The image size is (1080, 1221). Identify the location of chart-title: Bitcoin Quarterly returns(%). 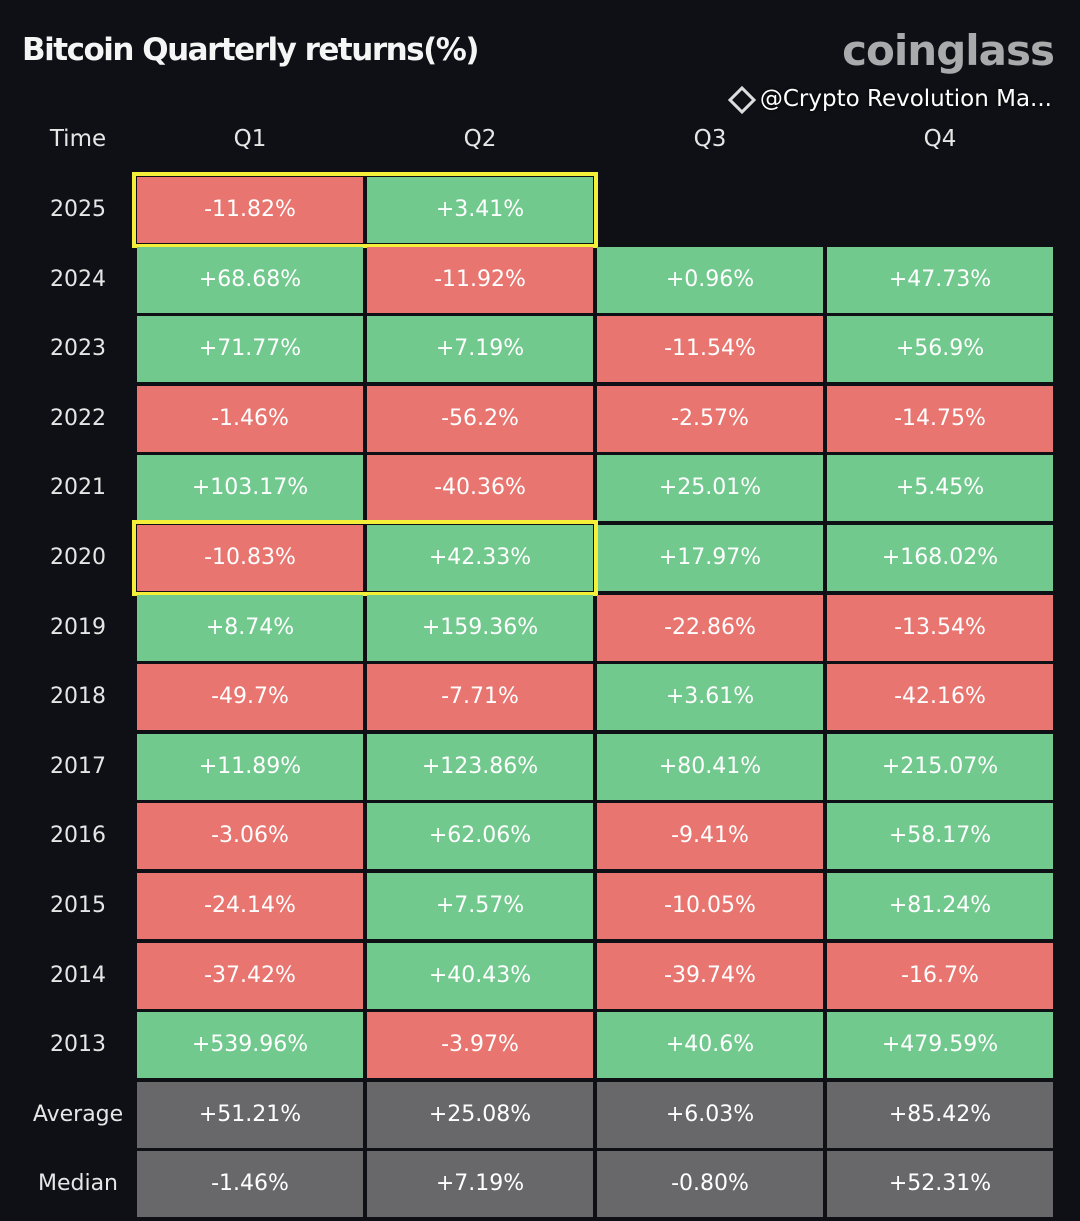
(251, 50).